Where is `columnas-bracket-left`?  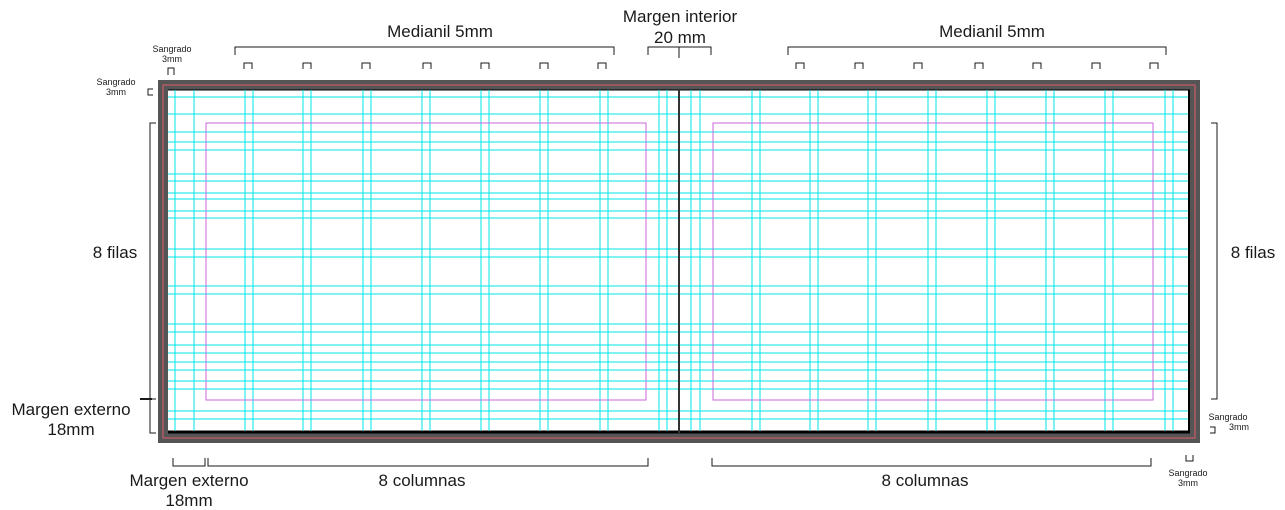
columnas-bracket-left is located at coordinates (428, 462).